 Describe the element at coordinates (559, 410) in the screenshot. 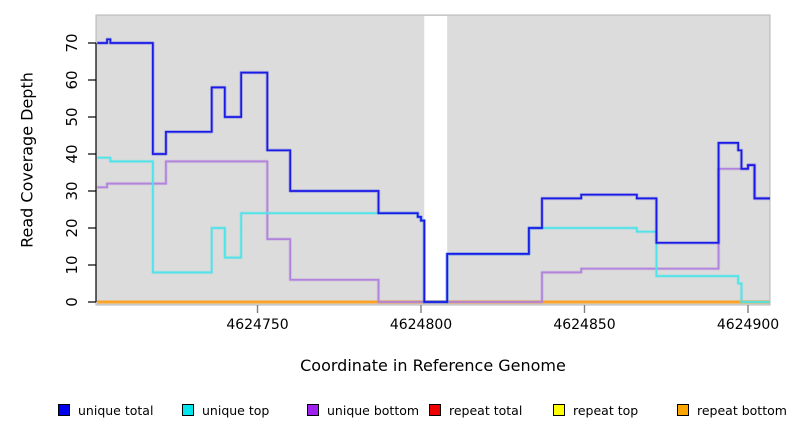

I see `legend-swatch-repeat-top` at that location.